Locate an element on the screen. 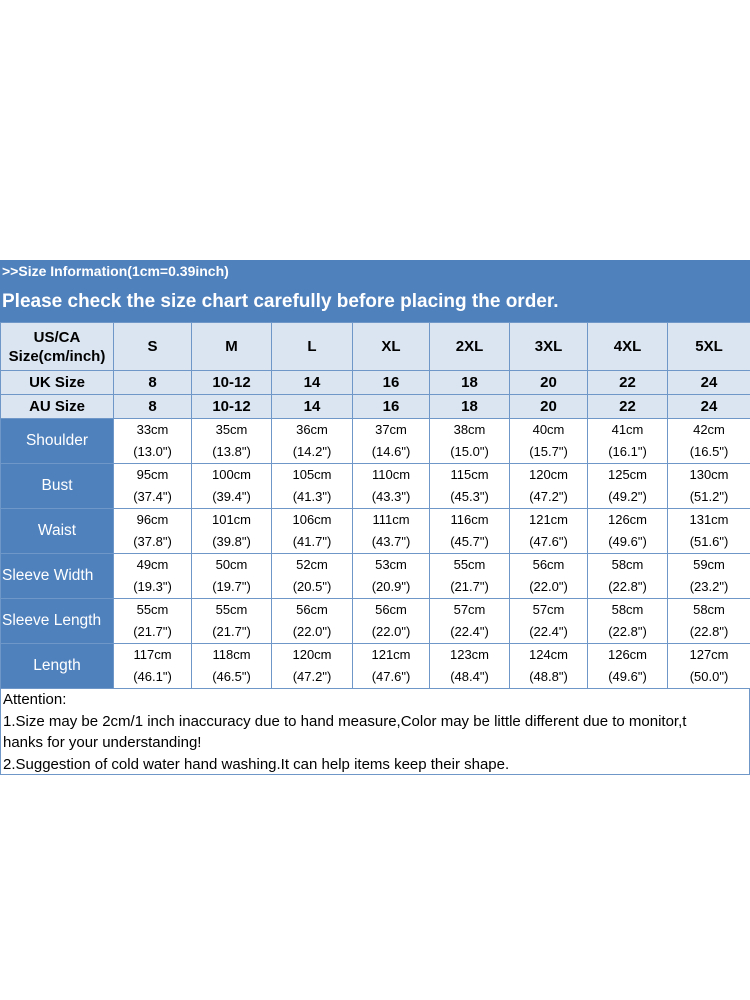 Image resolution: width=750 pixels, height=1000 pixels. inch-value: (46.1") is located at coordinates (152, 676).